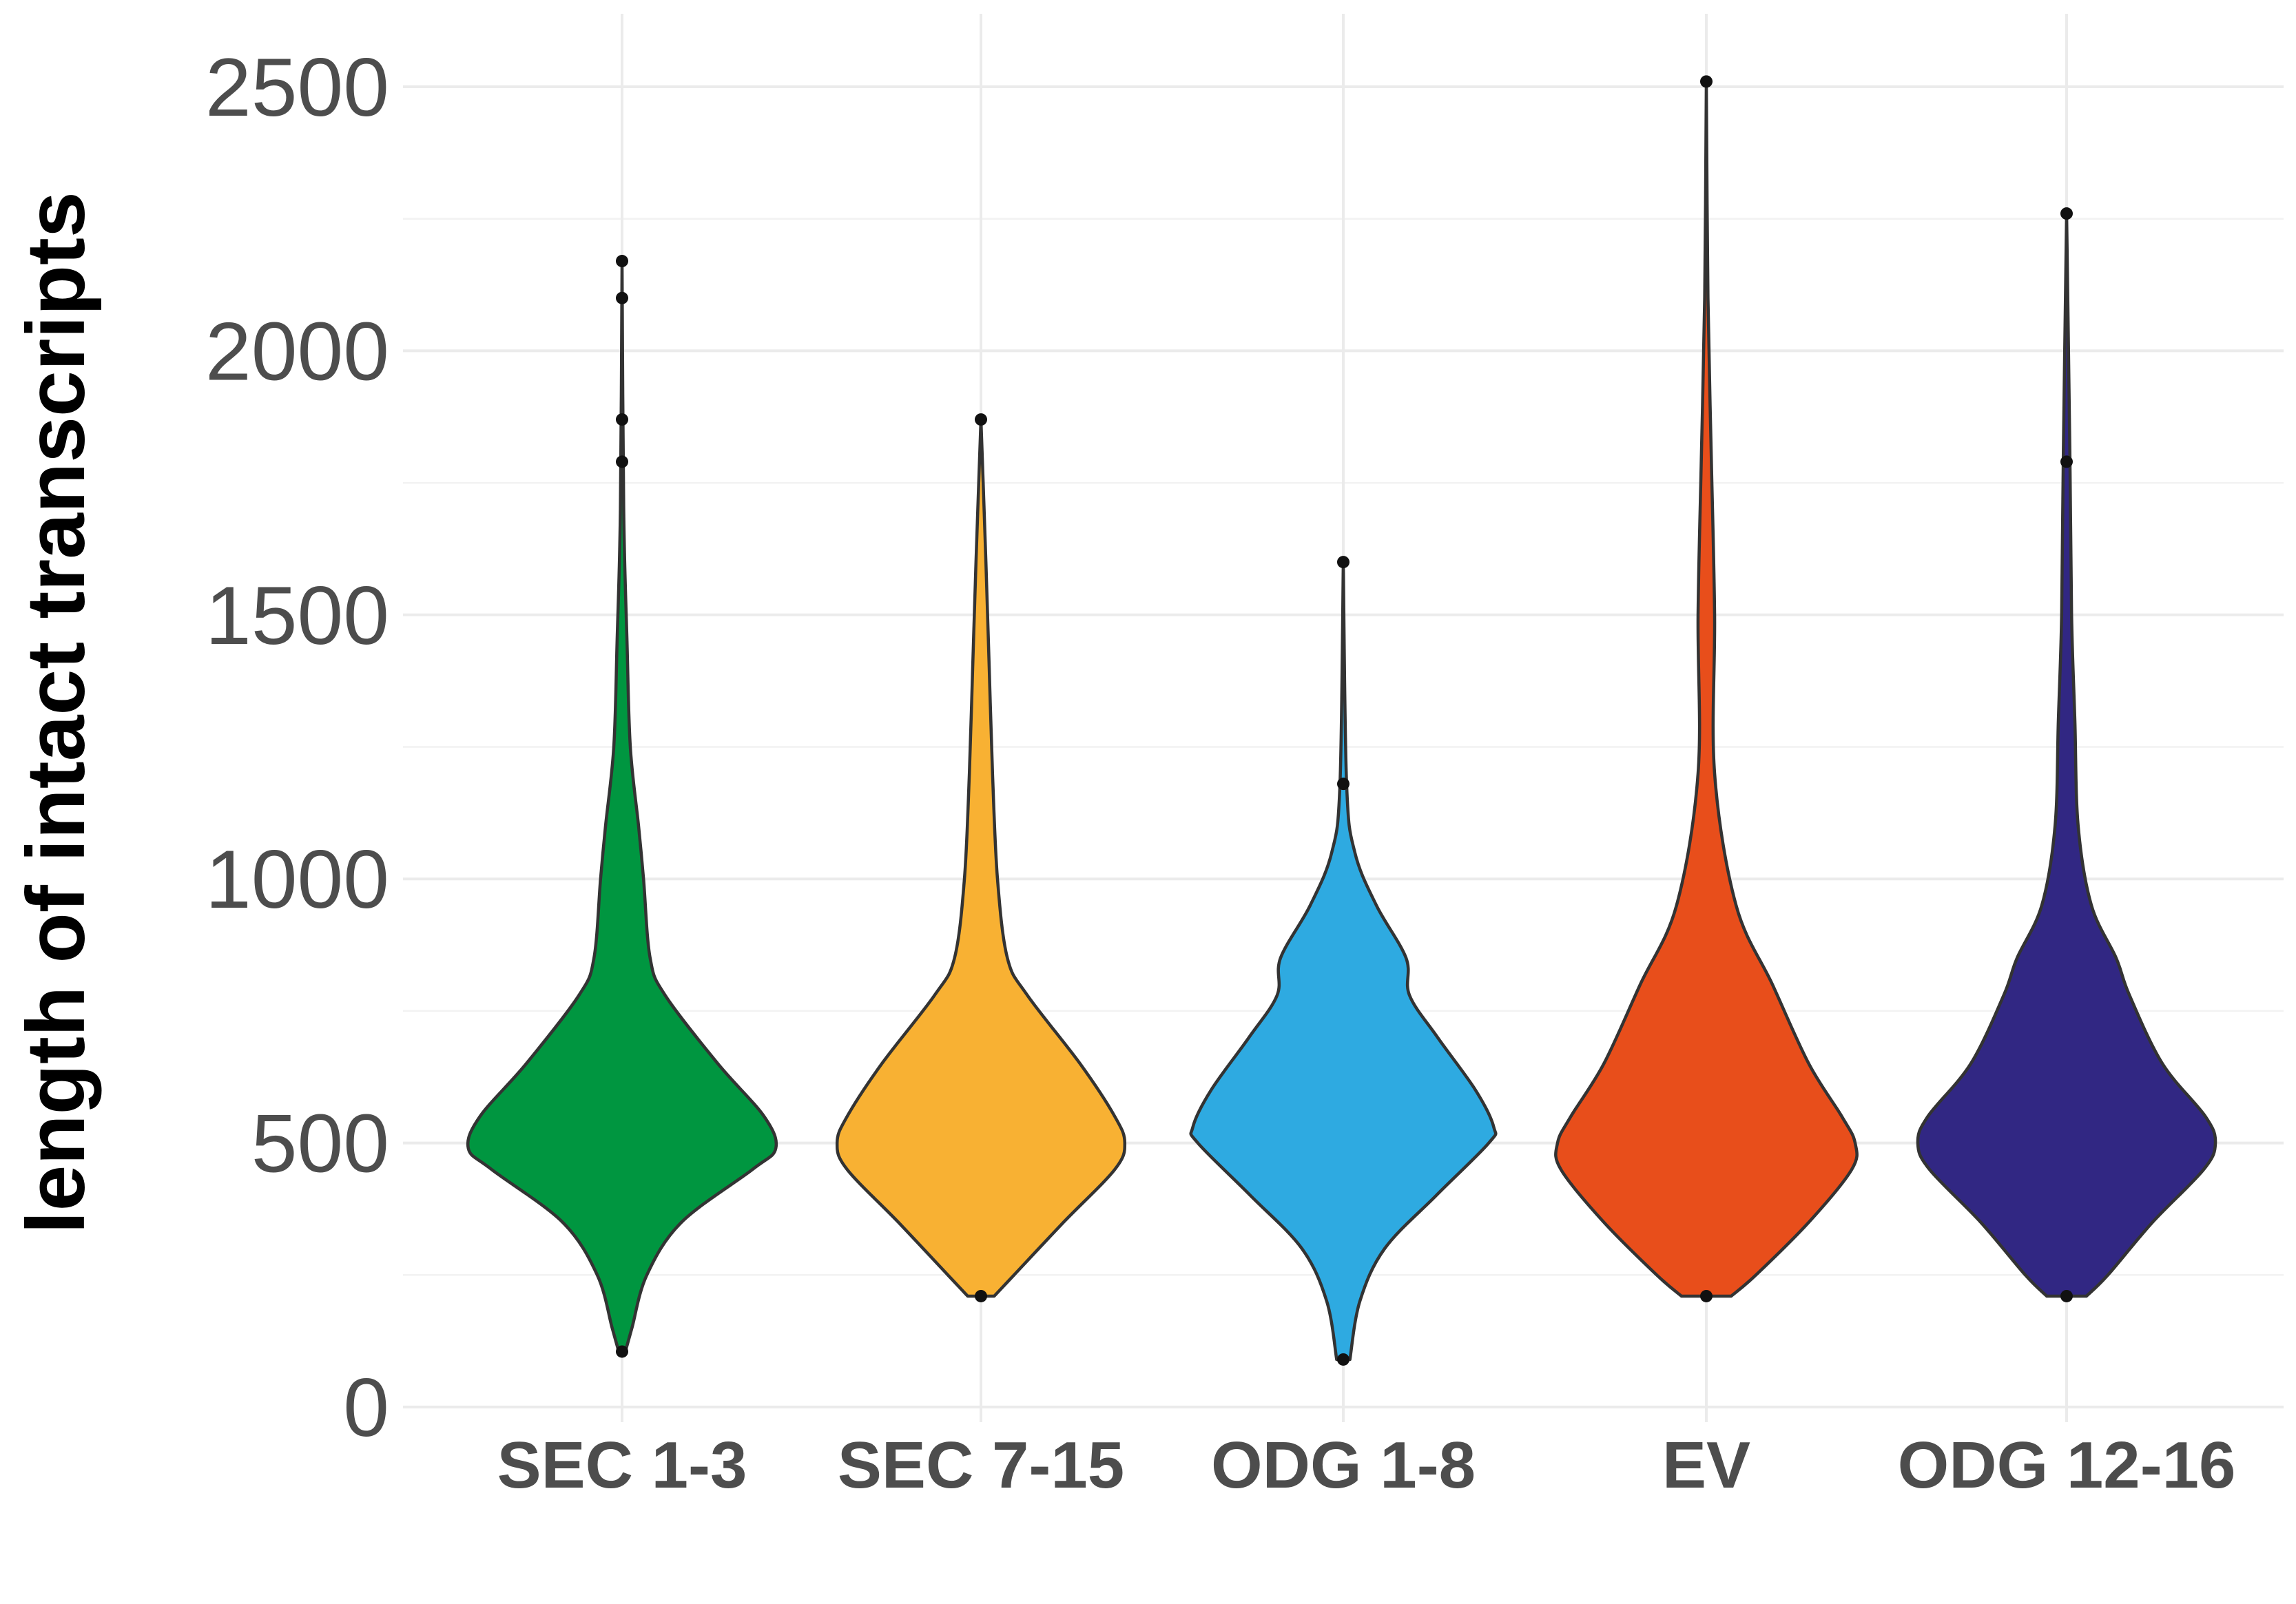 This screenshot has height=1604, width=2296. I want to click on x-tick-label: EV, so click(1706, 1465).